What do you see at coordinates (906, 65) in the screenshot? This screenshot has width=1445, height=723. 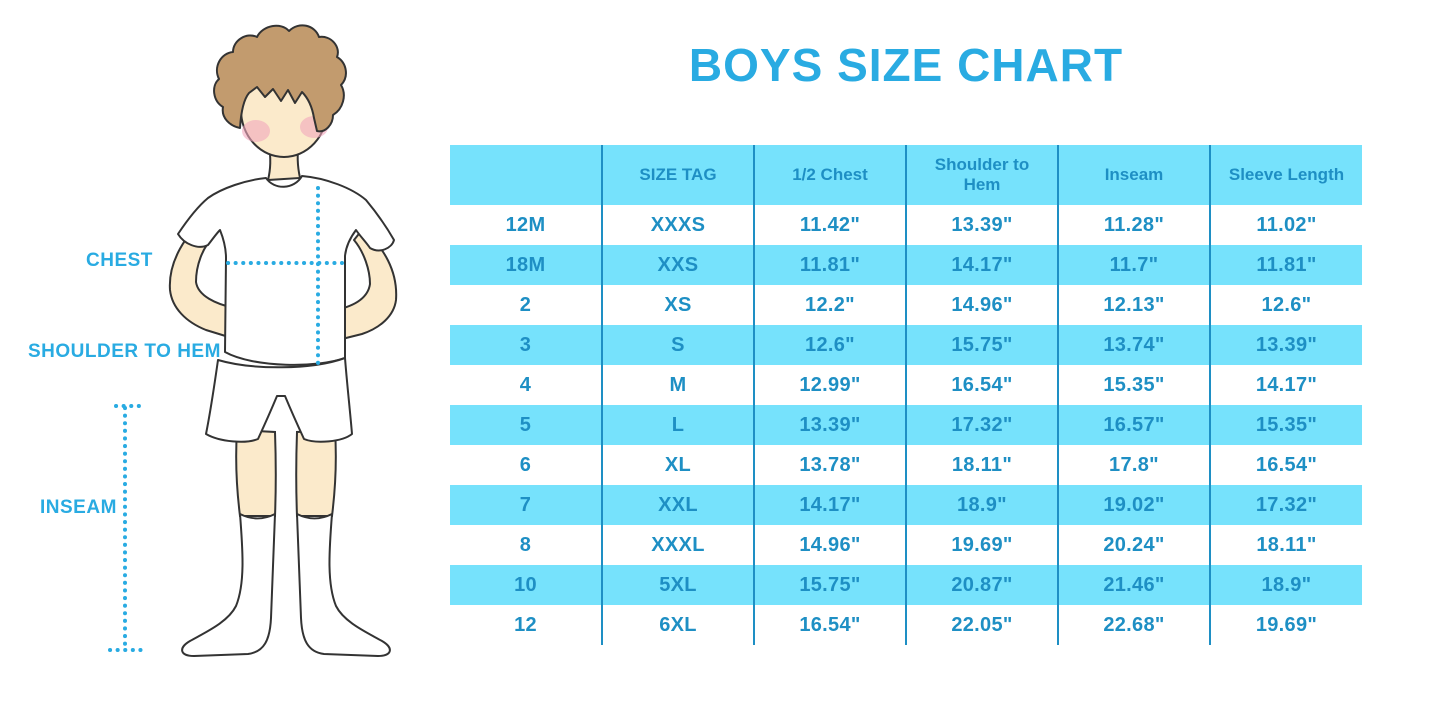 I see `page-title: BOYS SIZE CHART` at bounding box center [906, 65].